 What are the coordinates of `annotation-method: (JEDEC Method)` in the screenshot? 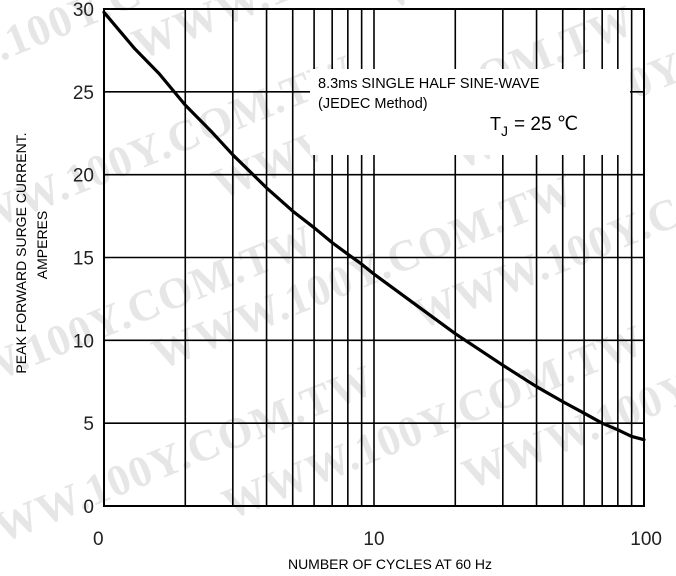 It's located at (373, 104).